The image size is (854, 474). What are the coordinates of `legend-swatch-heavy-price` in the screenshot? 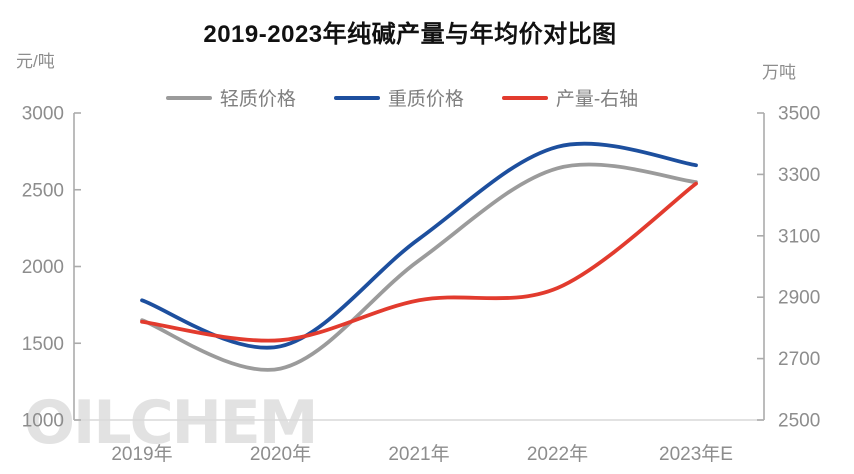 It's located at (356, 97).